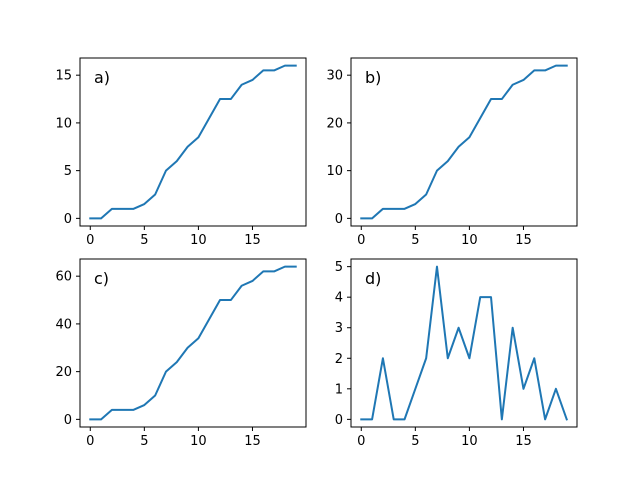  Describe the element at coordinates (339, 298) in the screenshot. I see `y-tick-label: 4` at that location.